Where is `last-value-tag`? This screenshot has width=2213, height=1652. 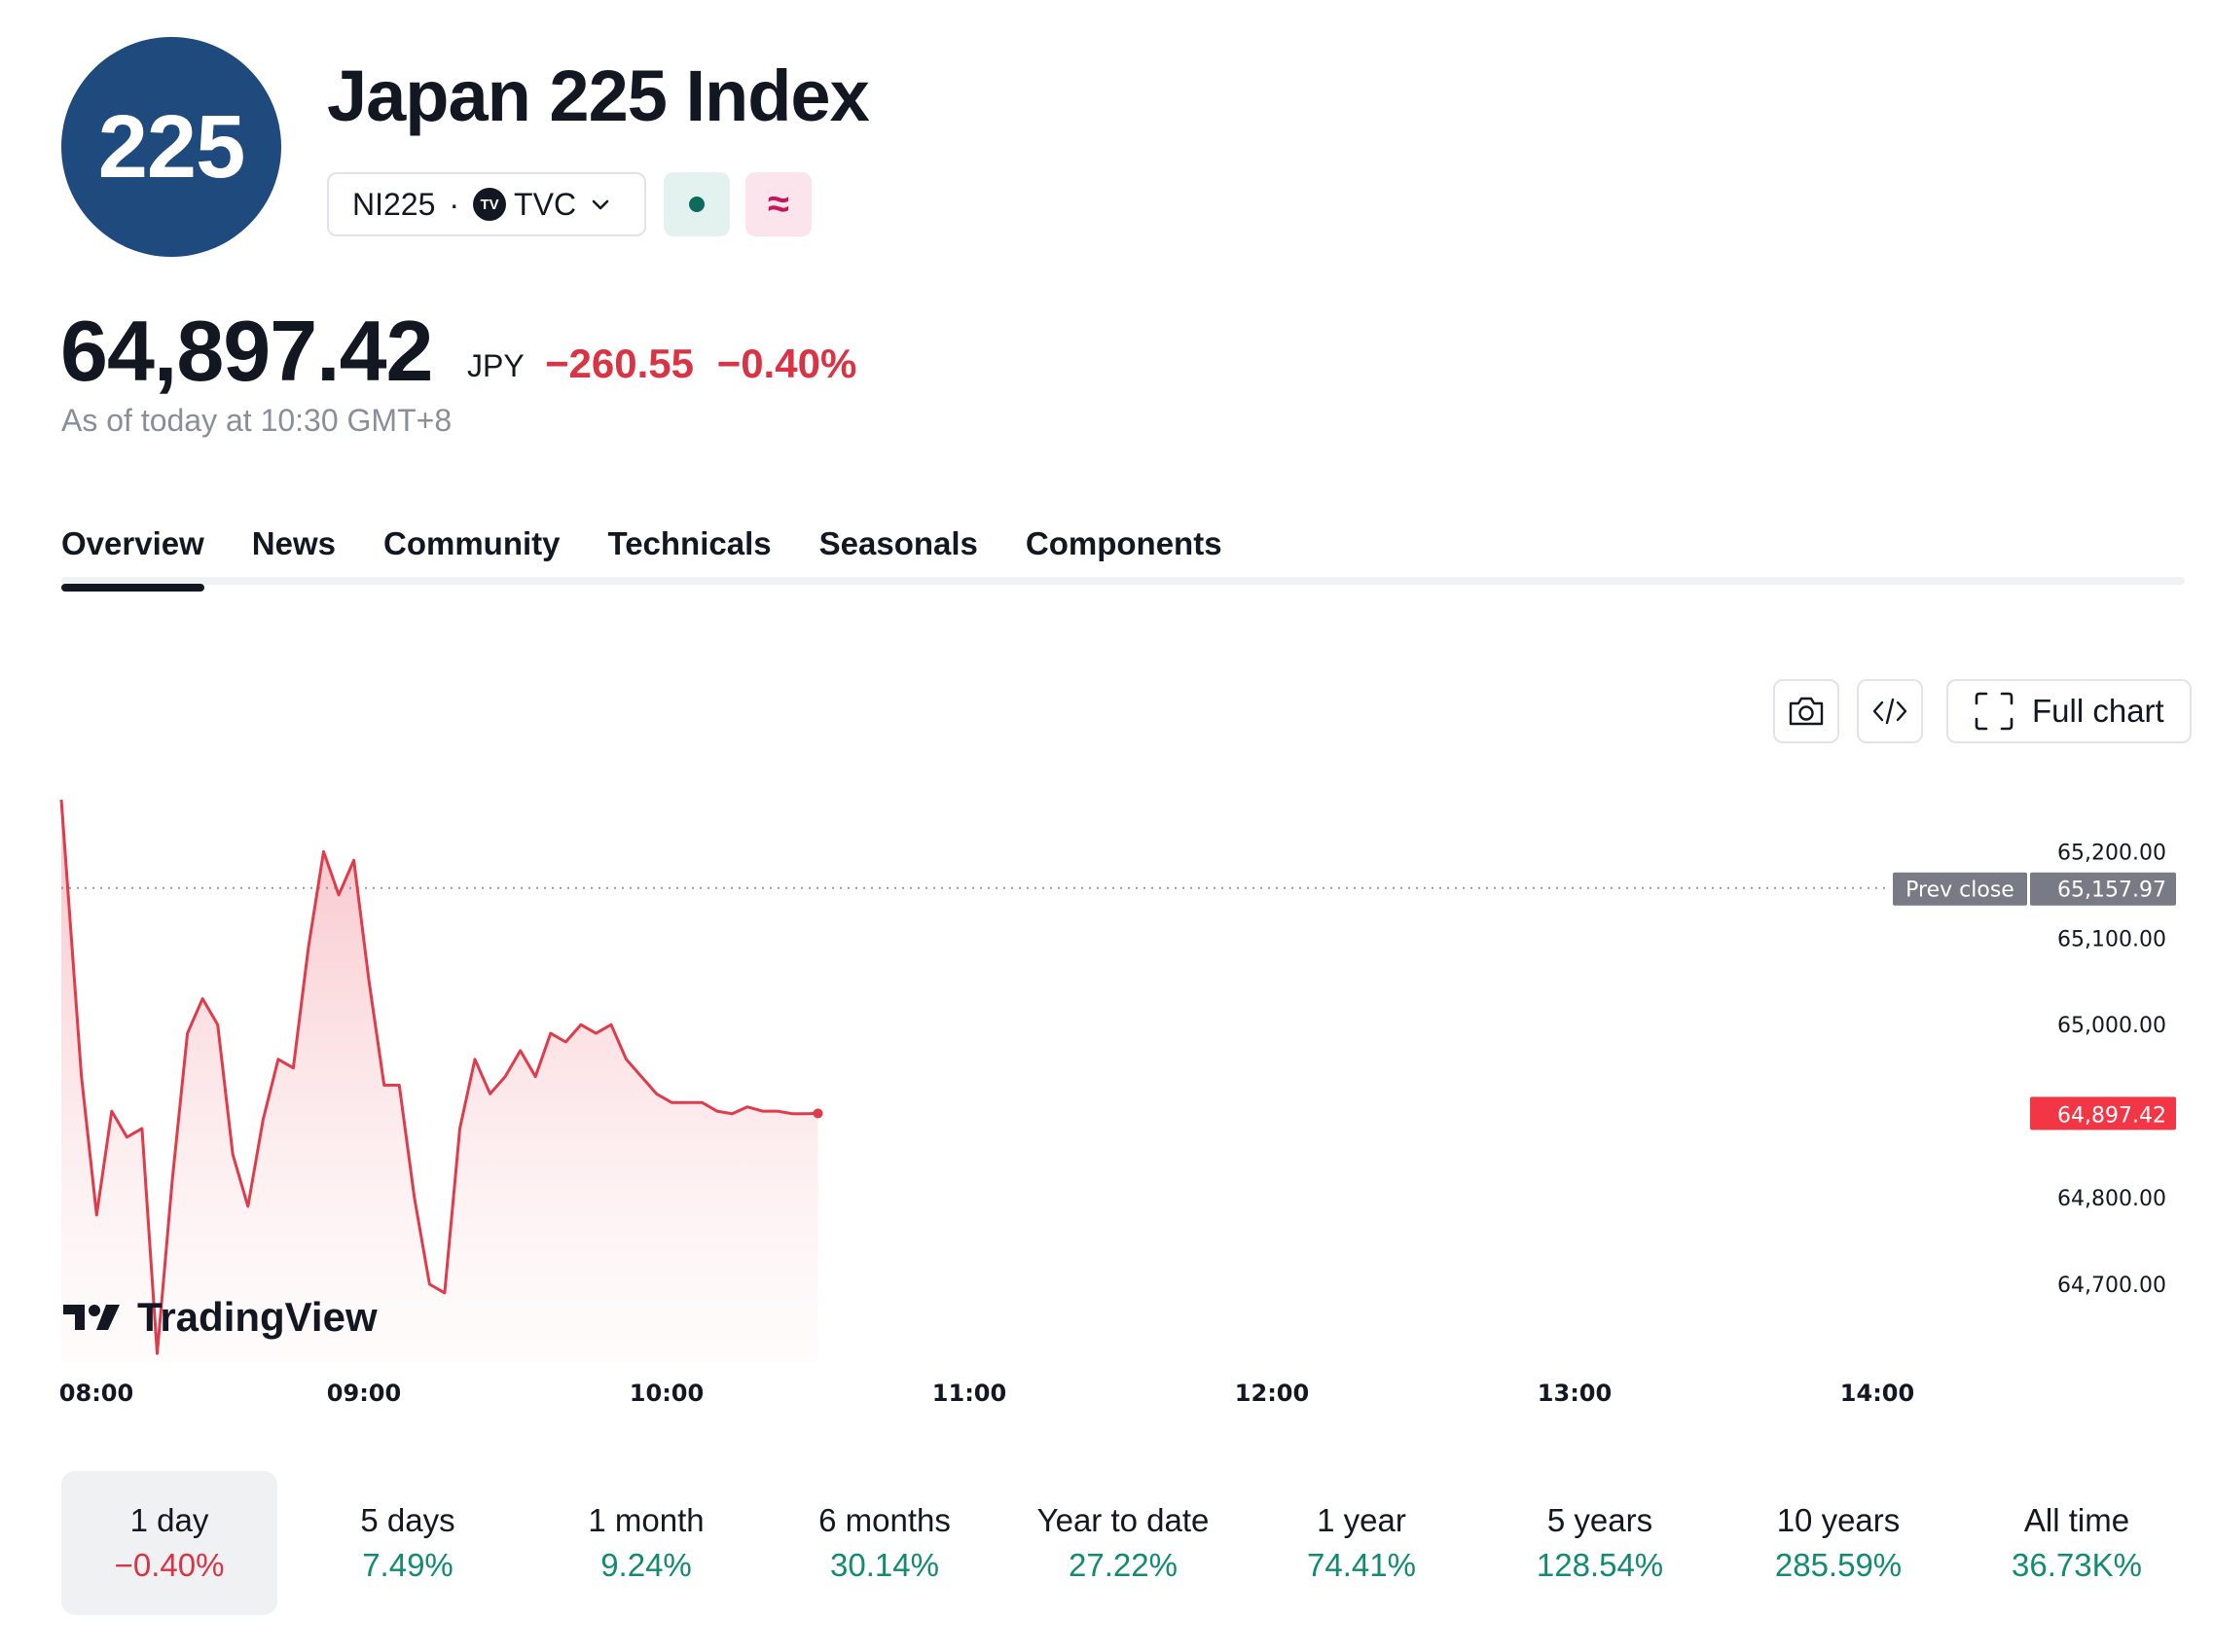 last-value-tag is located at coordinates (2103, 1113).